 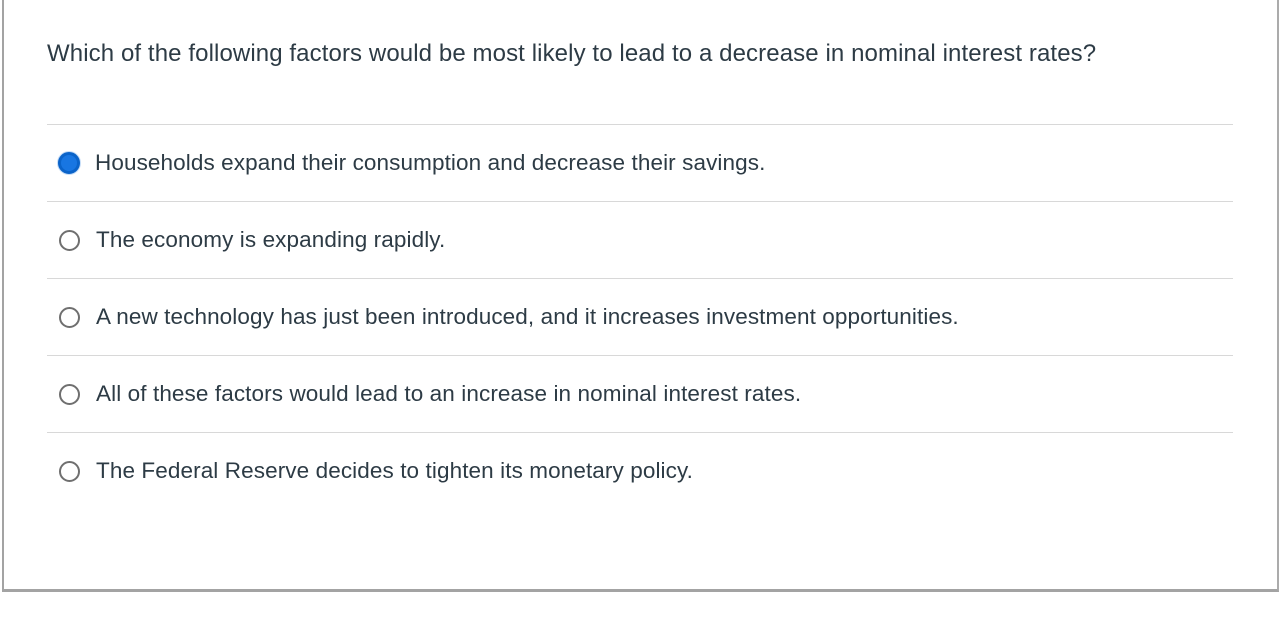 What do you see at coordinates (640, 239) in the screenshot?
I see `answer-option-2: The economy is expanding rapidly.` at bounding box center [640, 239].